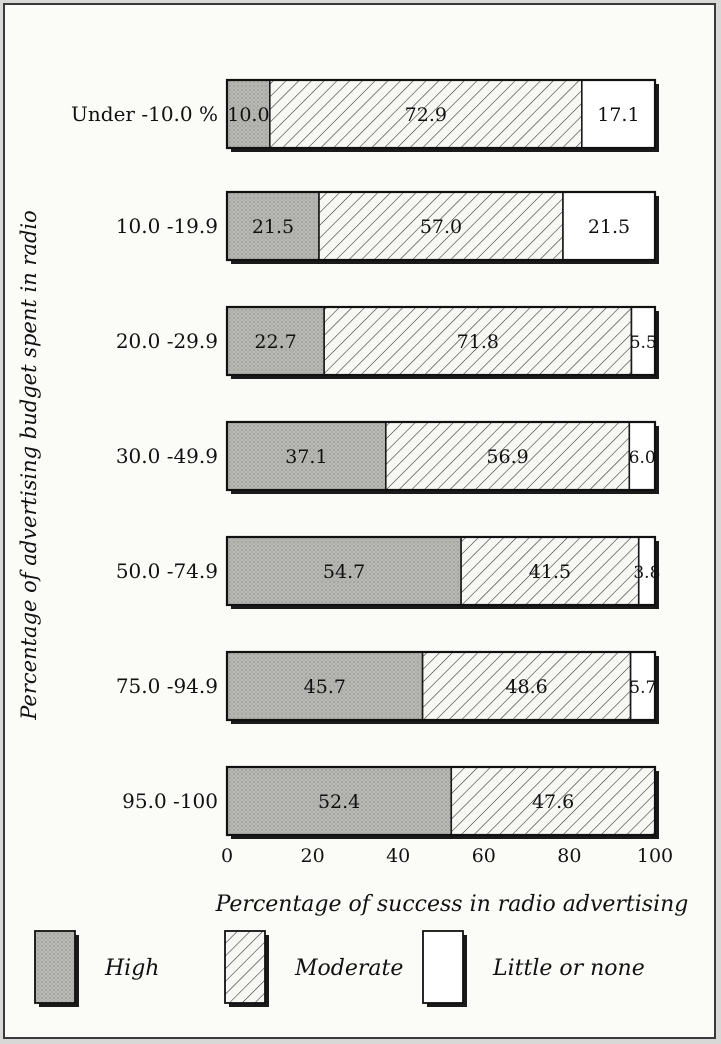 Image resolution: width=721 pixels, height=1044 pixels. I want to click on x-tick-label: 0, so click(227, 856).